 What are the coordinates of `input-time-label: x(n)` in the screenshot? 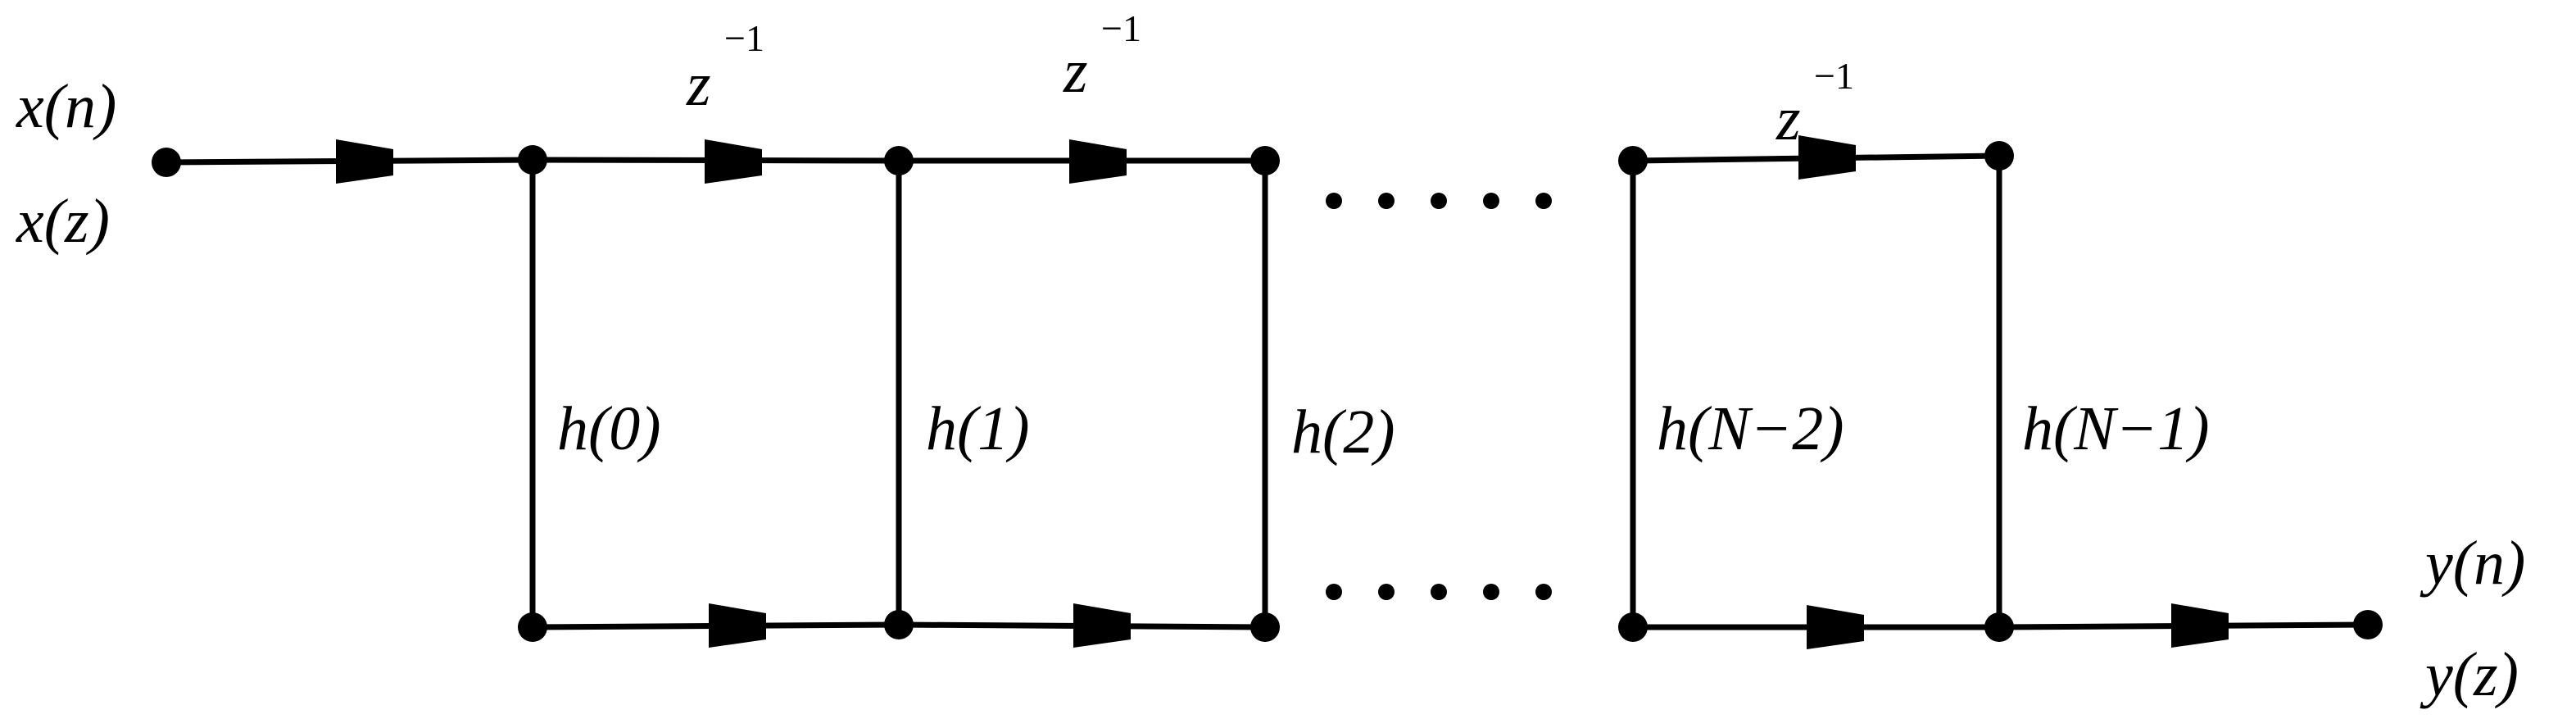 It's located at (66, 107).